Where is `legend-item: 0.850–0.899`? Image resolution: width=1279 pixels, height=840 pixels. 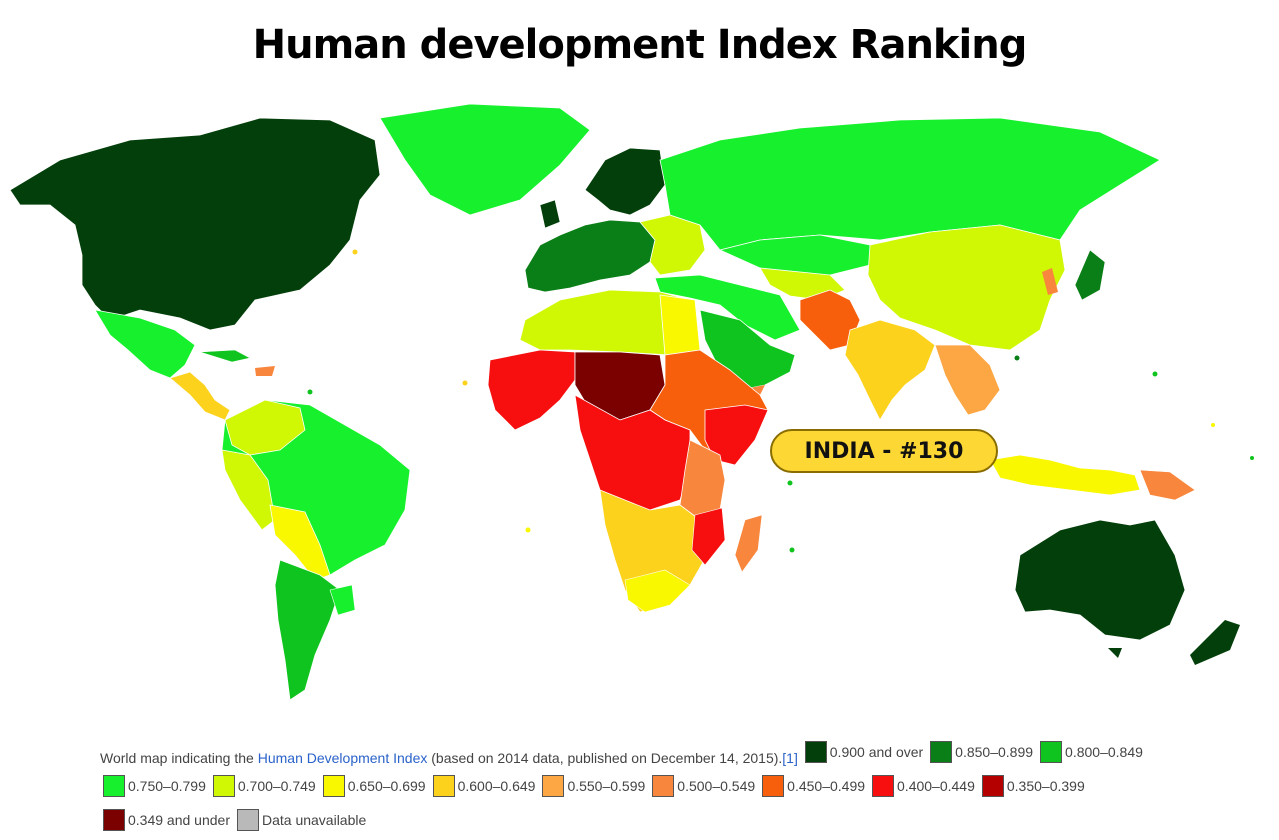
legend-item: 0.850–0.899 is located at coordinates (980, 752).